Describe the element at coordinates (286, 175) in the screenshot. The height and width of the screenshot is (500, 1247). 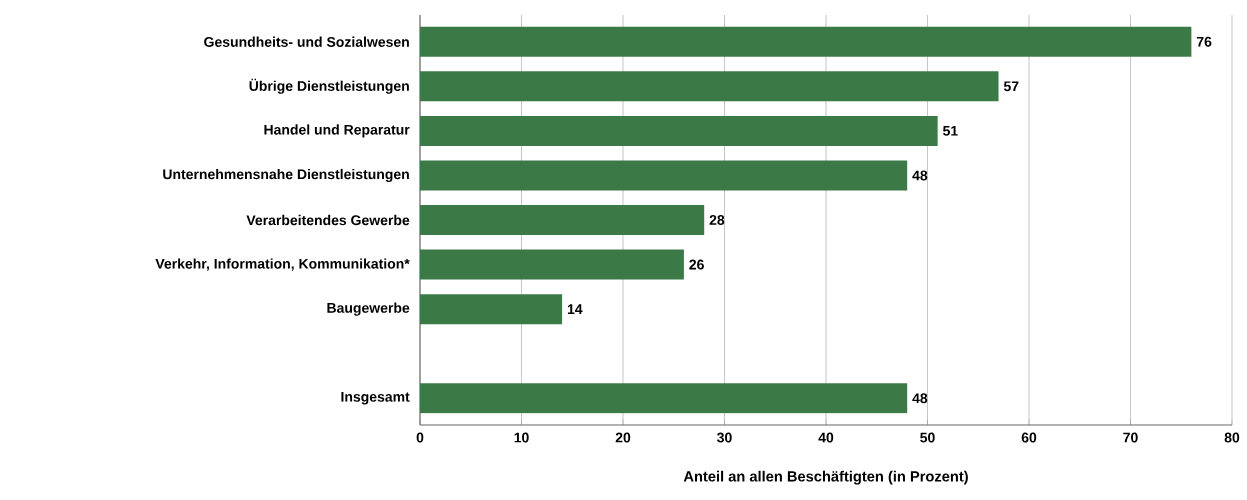
I see `y-tick-label: Unternehmensnahe Dienstleistungen` at that location.